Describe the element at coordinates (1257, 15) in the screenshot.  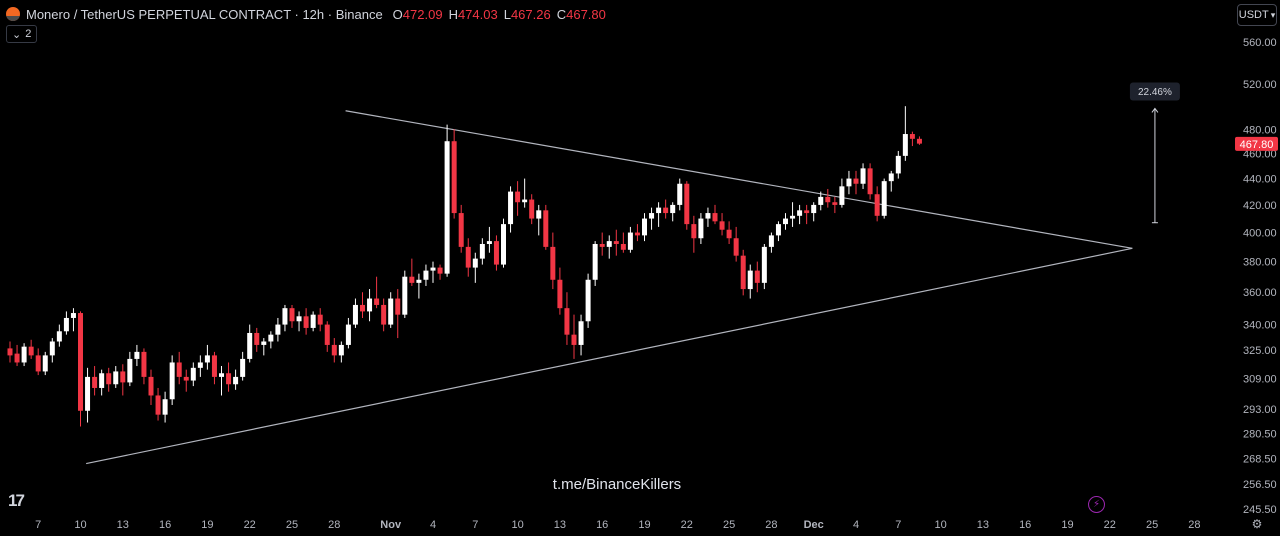
I see `currency-select-button: USDT ▾` at that location.